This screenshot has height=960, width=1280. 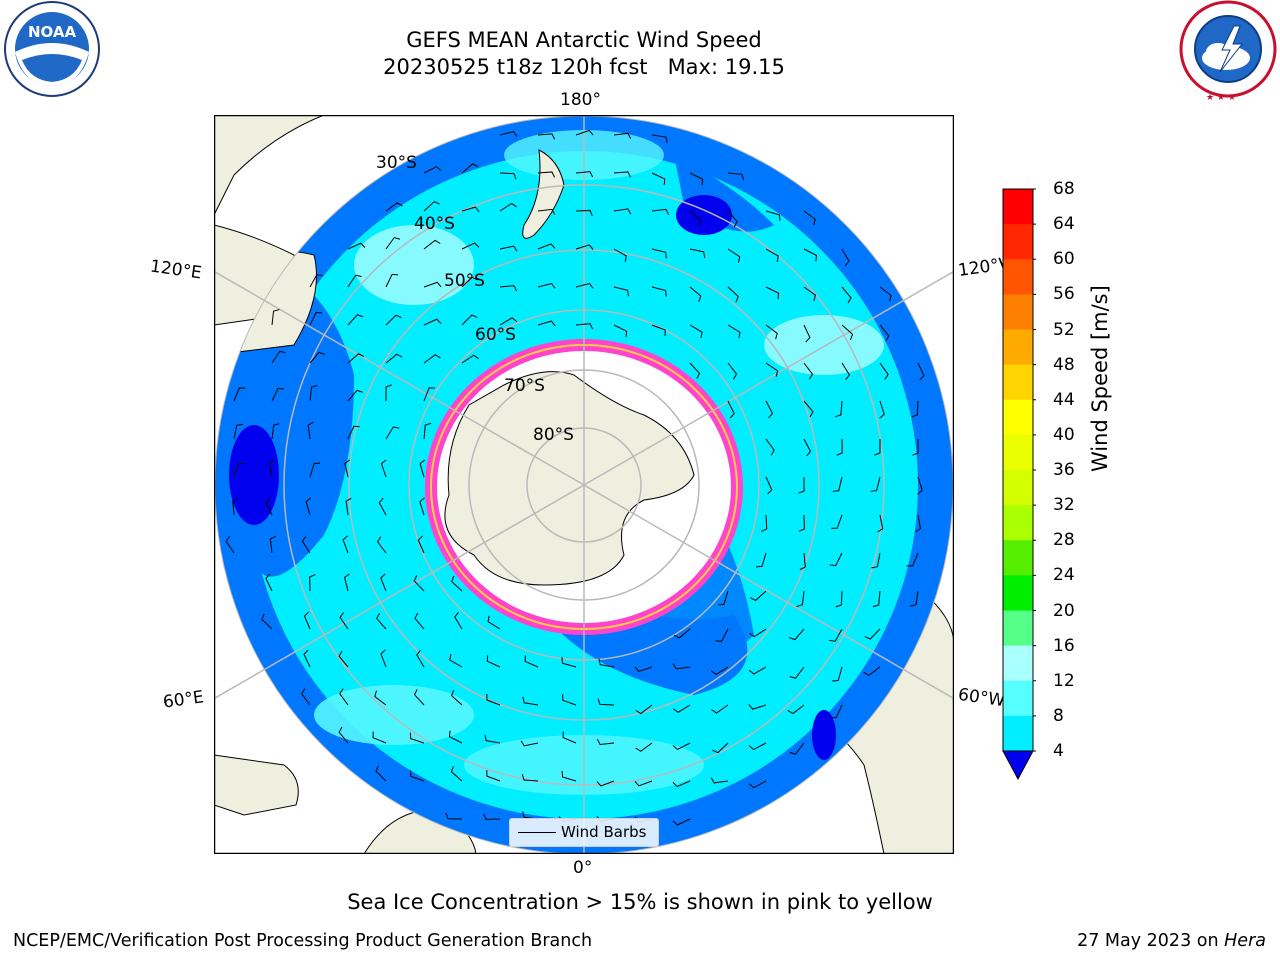 What do you see at coordinates (604, 832) in the screenshot?
I see `legend-label: Wind Barbs` at bounding box center [604, 832].